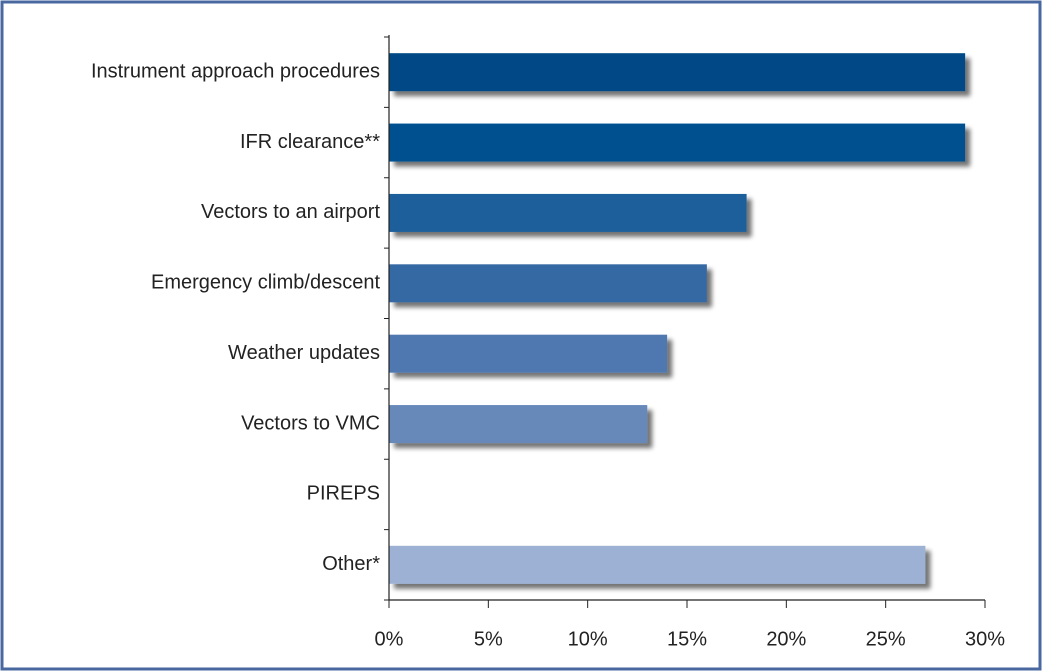 This screenshot has height=671, width=1042. Describe the element at coordinates (265, 283) in the screenshot. I see `category-label: Emergency climb/descent` at that location.